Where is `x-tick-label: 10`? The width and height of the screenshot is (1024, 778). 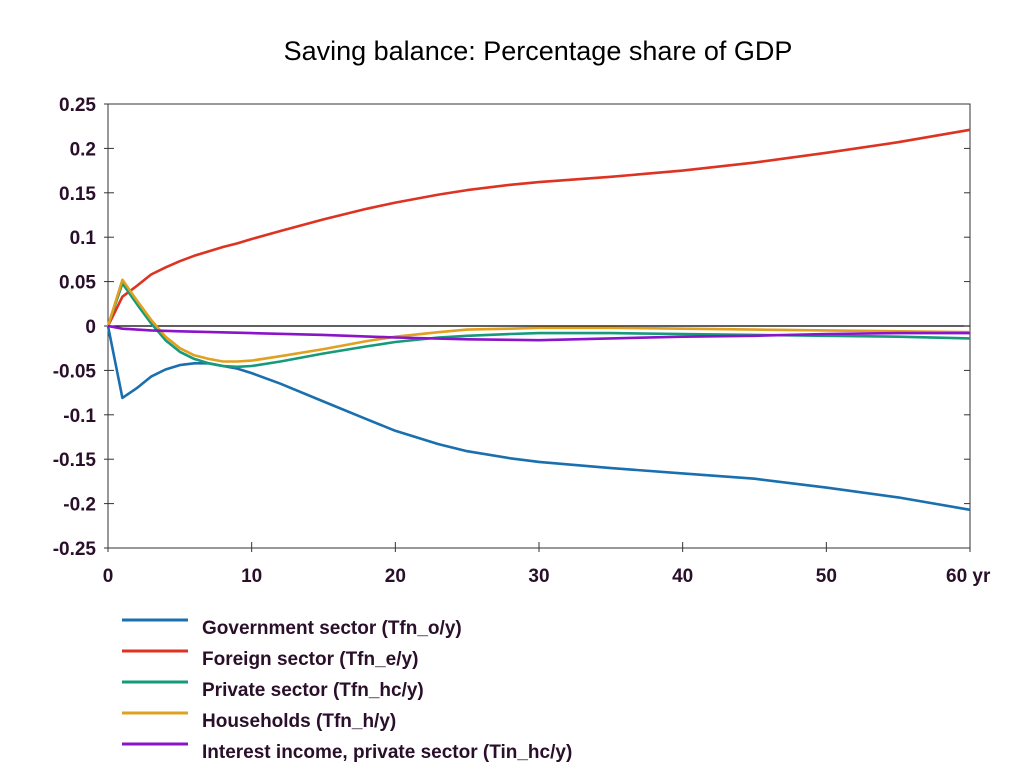 x-tick-label: 10 is located at coordinates (251, 576).